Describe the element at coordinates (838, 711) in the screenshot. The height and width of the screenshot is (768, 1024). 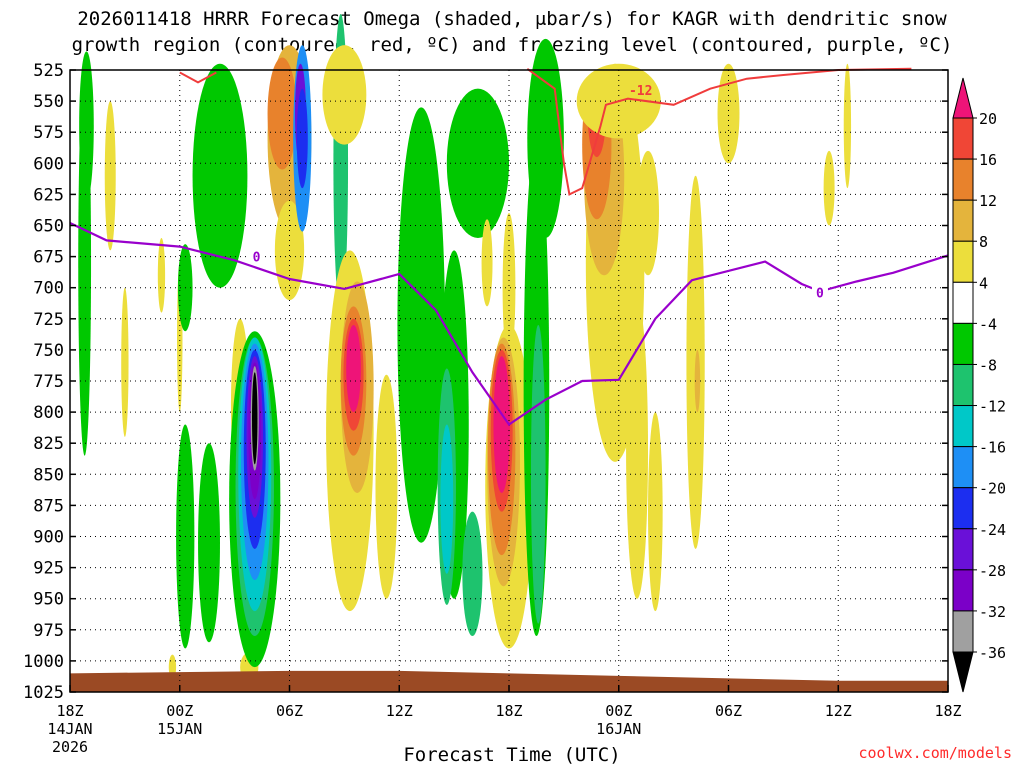
I see `x-tick-label-42: 12Z` at that location.